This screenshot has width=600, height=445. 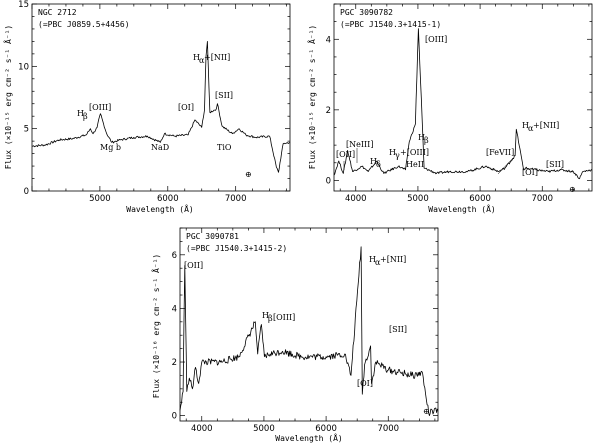 What do you see at coordinates (415, 164) in the screenshot?
I see `annotation-label: HeII` at bounding box center [415, 164].